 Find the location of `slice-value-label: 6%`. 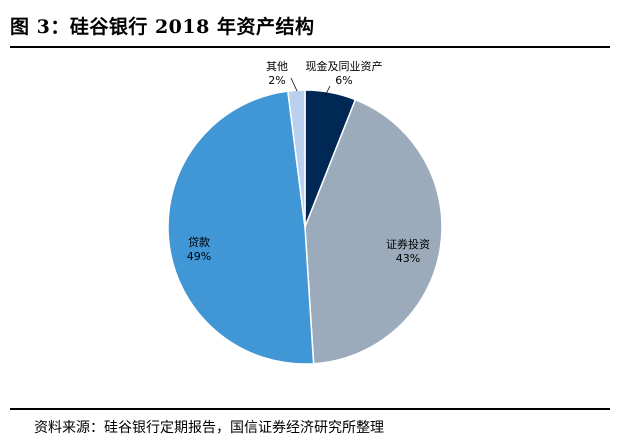

slice-value-label: 6% is located at coordinates (343, 80).